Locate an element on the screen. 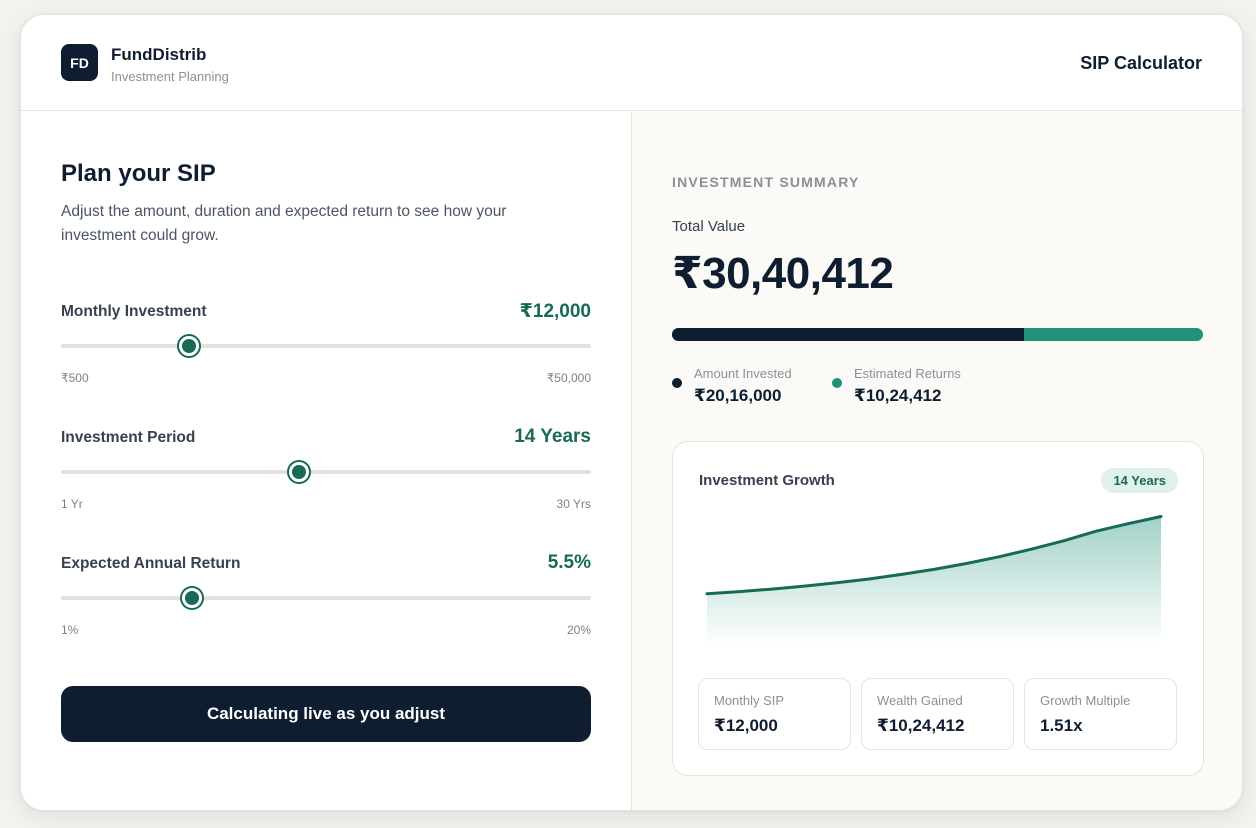  annual-return-label: Expected Annual Return is located at coordinates (151, 563).